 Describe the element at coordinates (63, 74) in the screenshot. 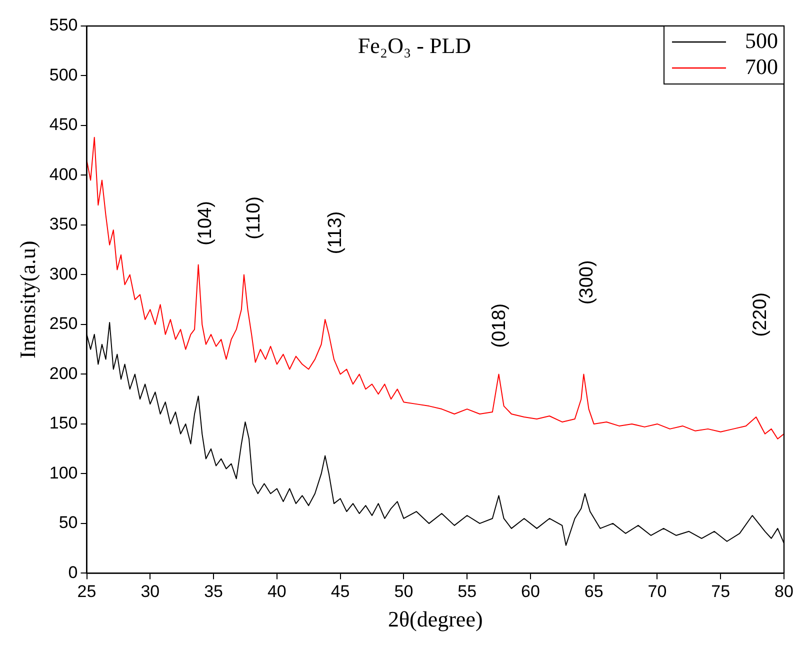

I see `y-tick-label: 500` at that location.